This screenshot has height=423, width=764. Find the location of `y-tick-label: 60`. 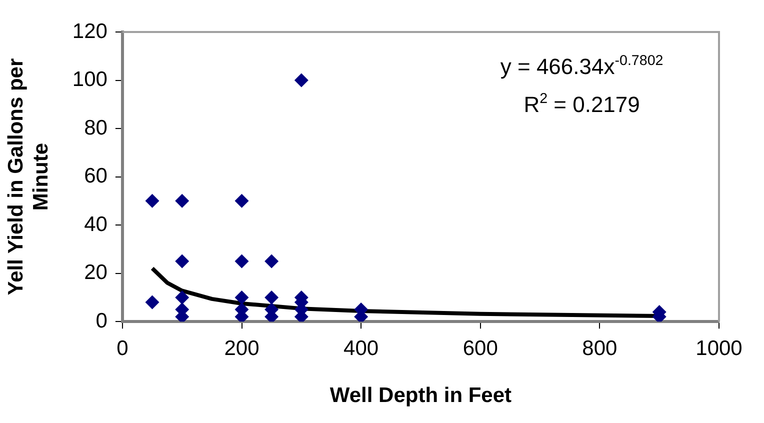

y-tick-label: 60 is located at coordinates (96, 176).